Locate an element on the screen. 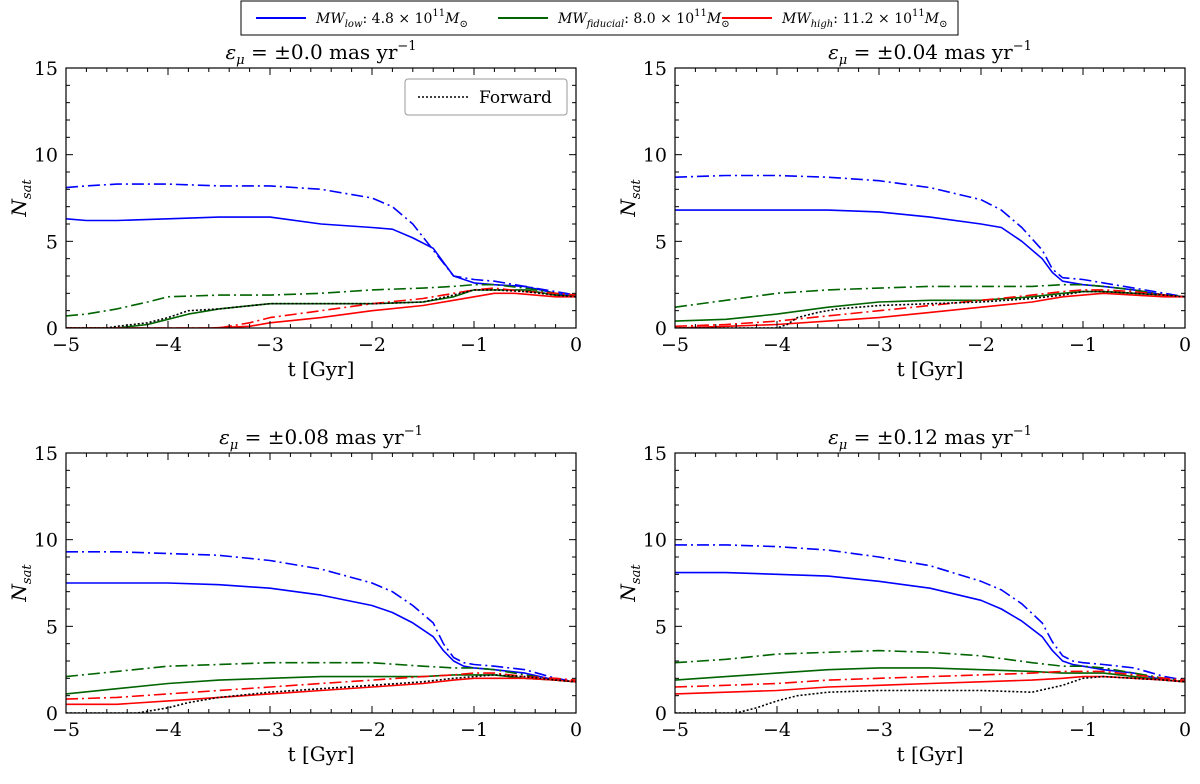 Image resolution: width=1200 pixels, height=784 pixels. panel-title: εμ = ±0.04 mas yr−1 is located at coordinates (930, 53).